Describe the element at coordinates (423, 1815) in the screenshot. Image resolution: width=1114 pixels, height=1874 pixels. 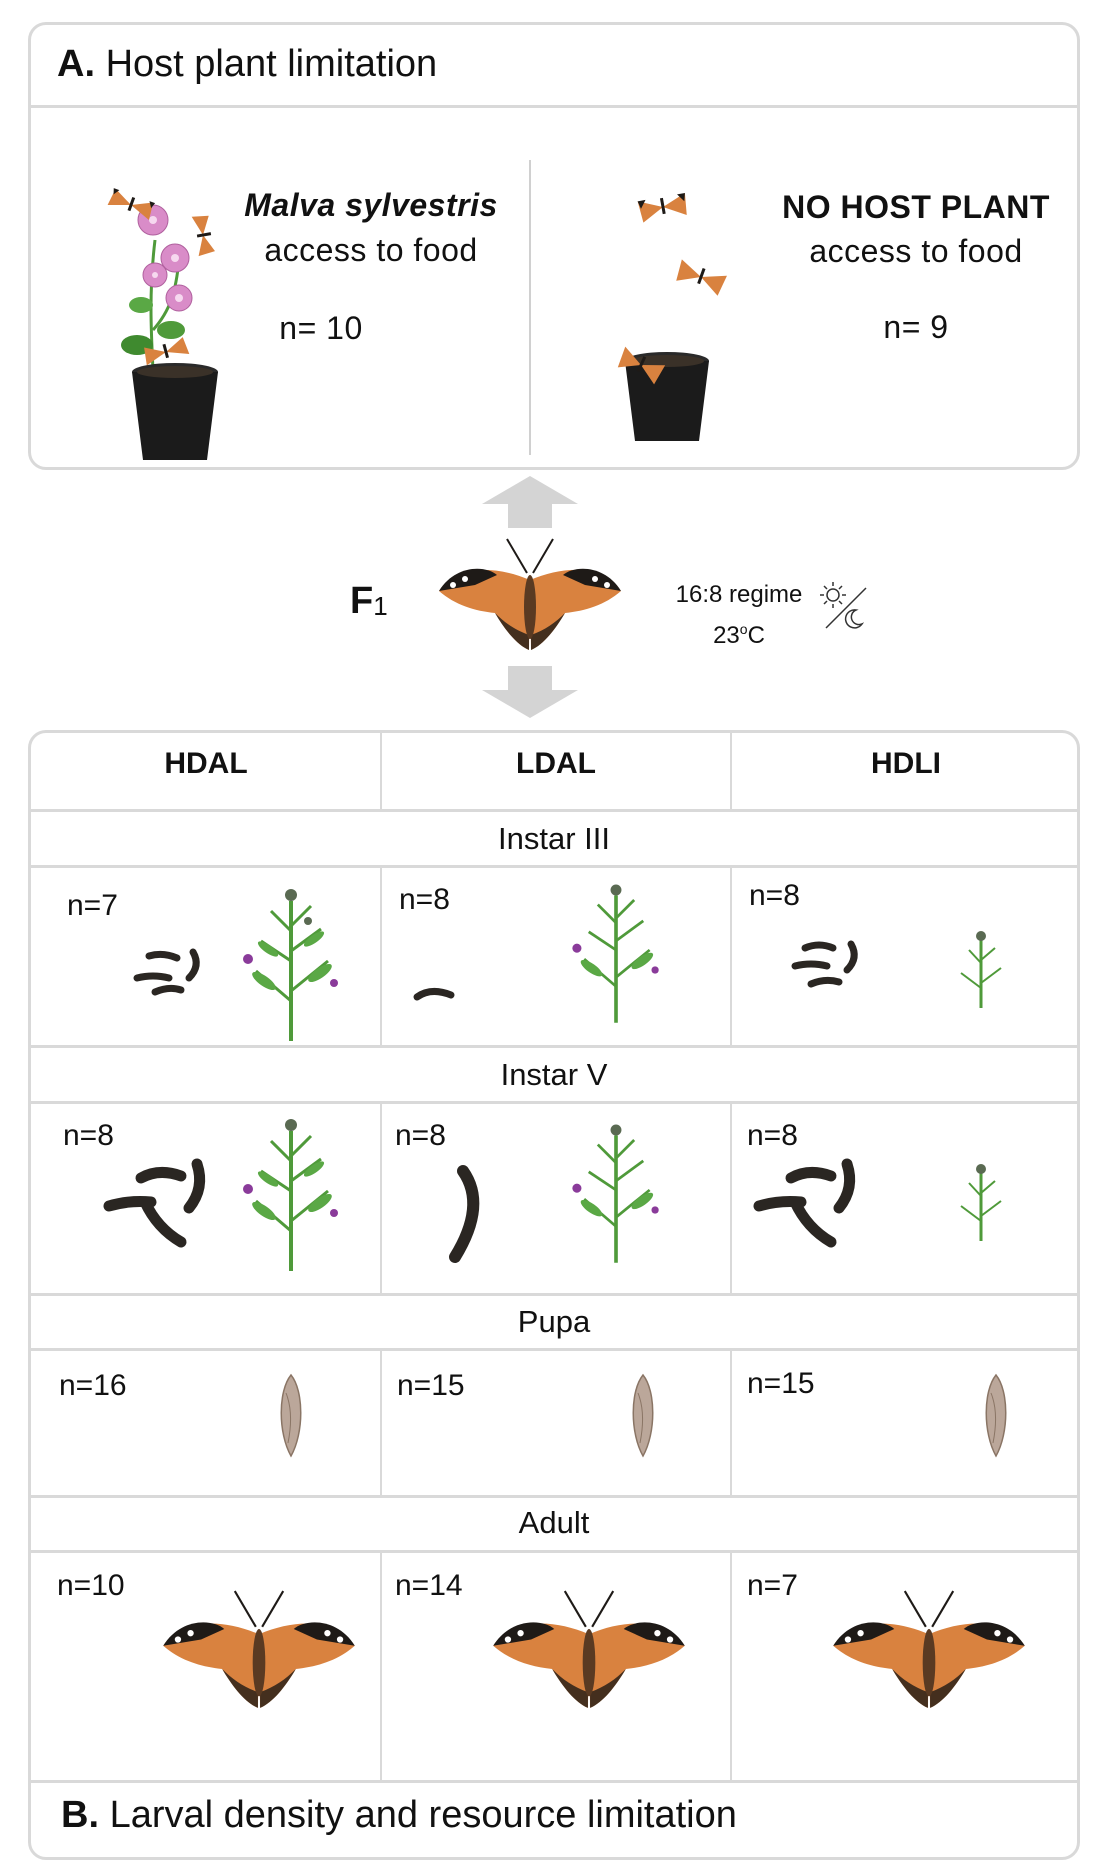
I see `panel-b-title-text: Larval density and resource limitation` at that location.